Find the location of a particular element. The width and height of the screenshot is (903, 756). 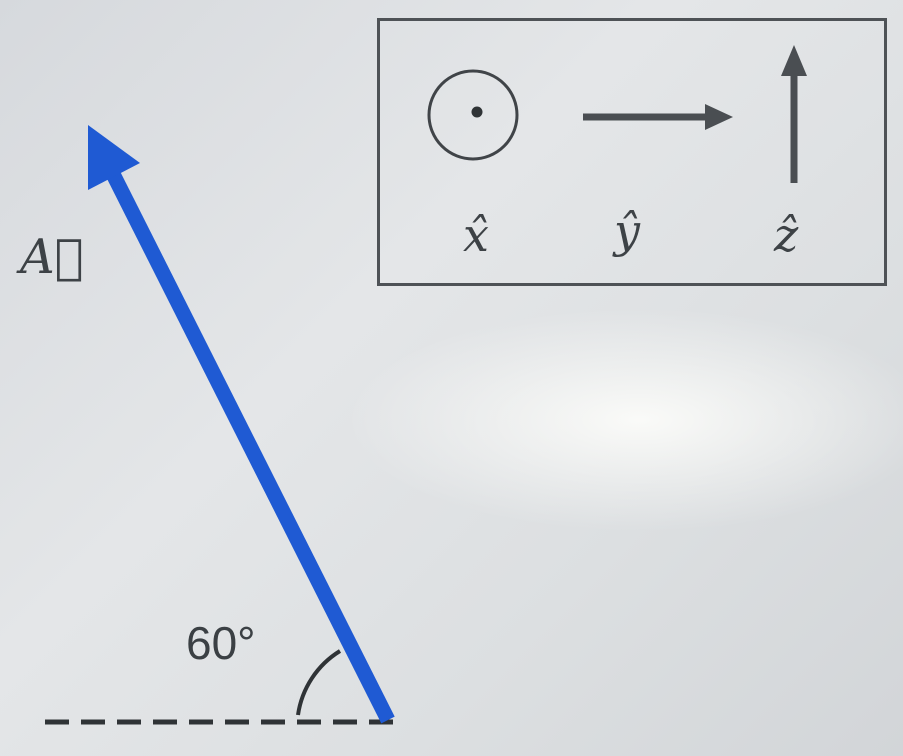

arrow-up-head is located at coordinates (794, 60).